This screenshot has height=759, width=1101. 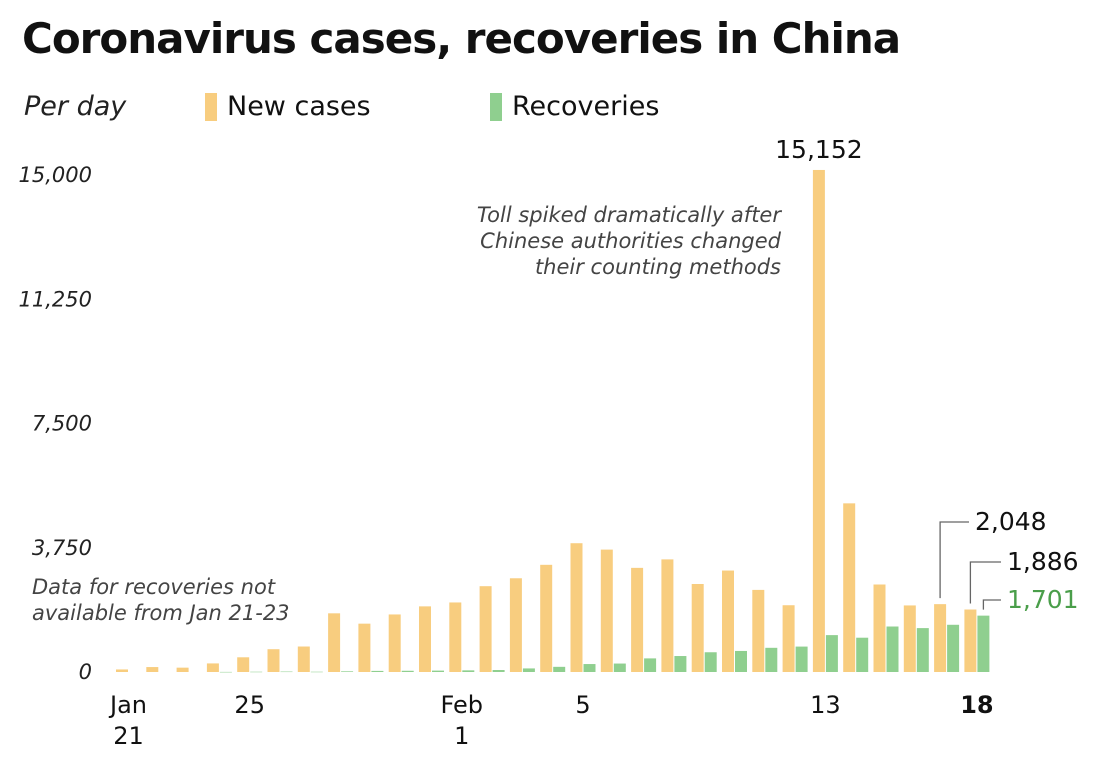 What do you see at coordinates (1043, 599) in the screenshot?
I see `data-label: 1,701` at bounding box center [1043, 599].